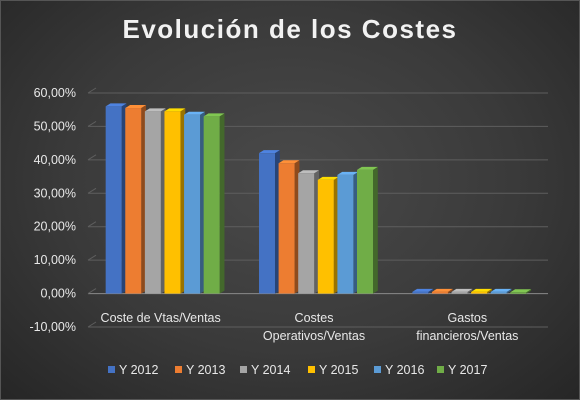 The width and height of the screenshot is (580, 400). I want to click on y-tick-label: 40,00%, so click(55, 160).